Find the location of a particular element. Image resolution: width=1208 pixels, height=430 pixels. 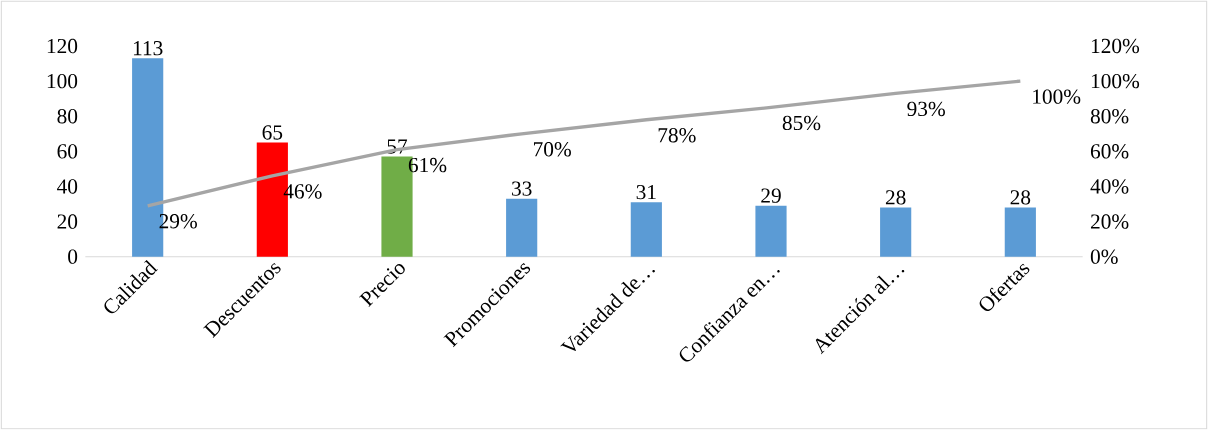

y-tick-label: 60 is located at coordinates (67, 151).